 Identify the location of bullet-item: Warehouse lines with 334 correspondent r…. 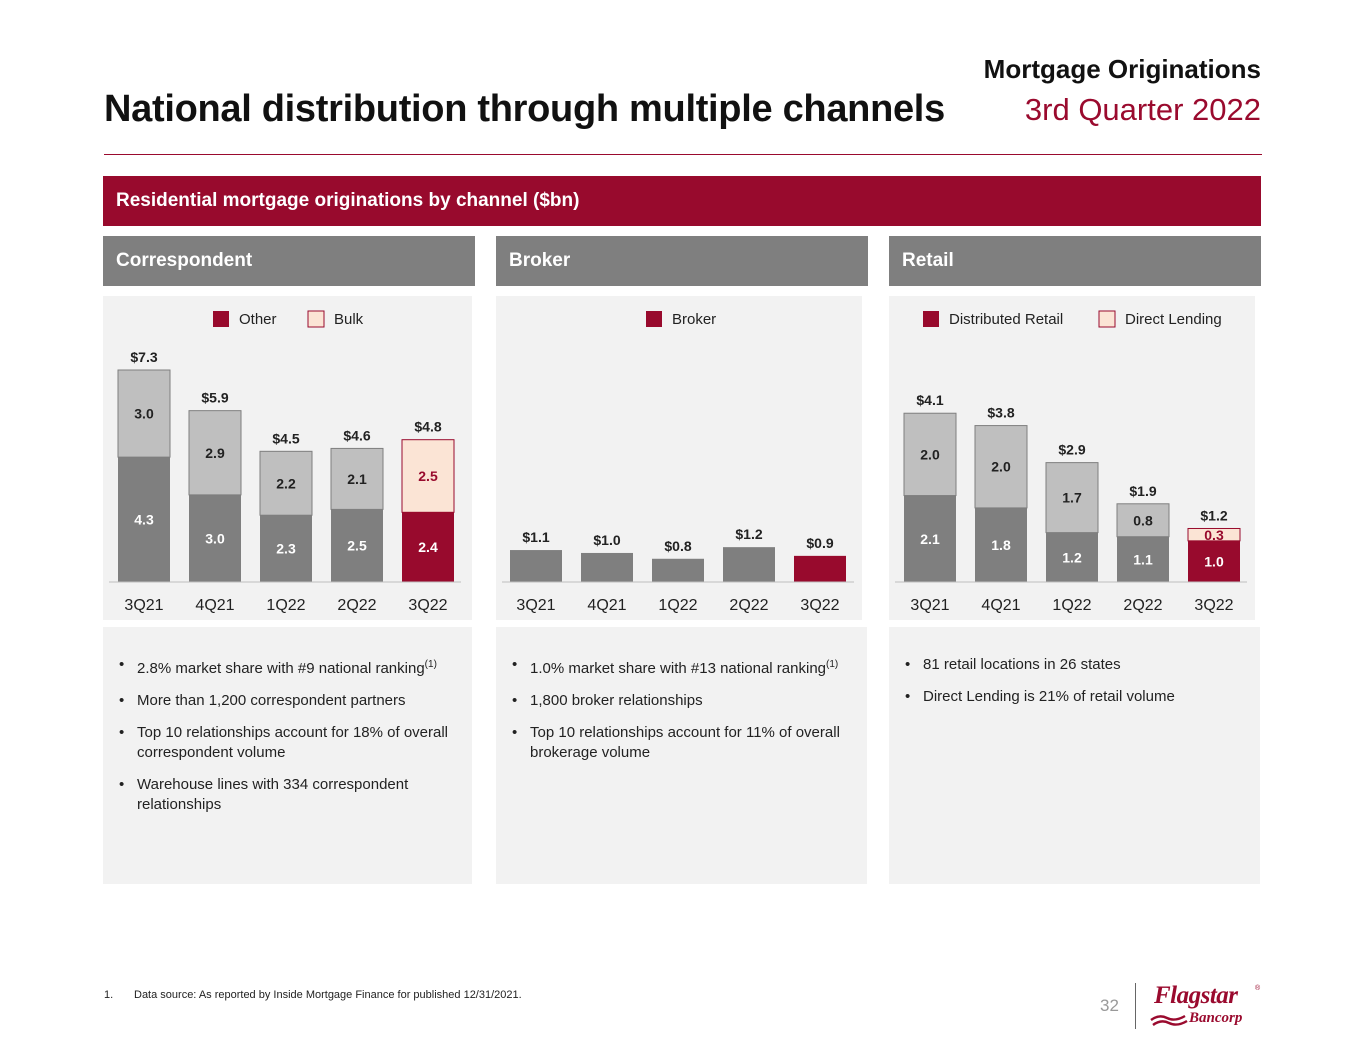
(290, 795).